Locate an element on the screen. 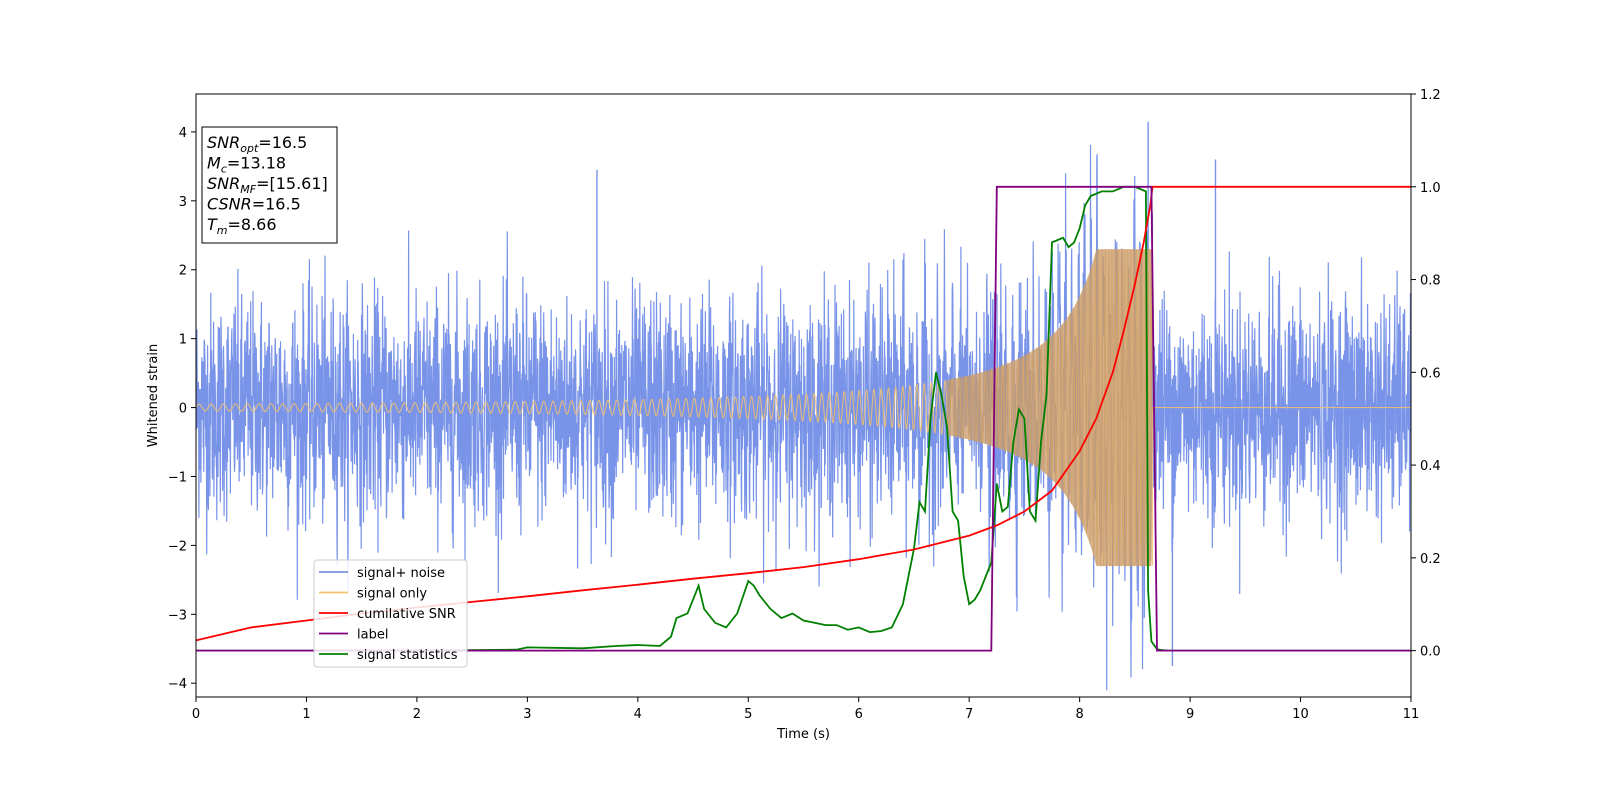 Image resolution: width=1600 pixels, height=804 pixels. legend-label-2: cumilative SNR is located at coordinates (406, 614).